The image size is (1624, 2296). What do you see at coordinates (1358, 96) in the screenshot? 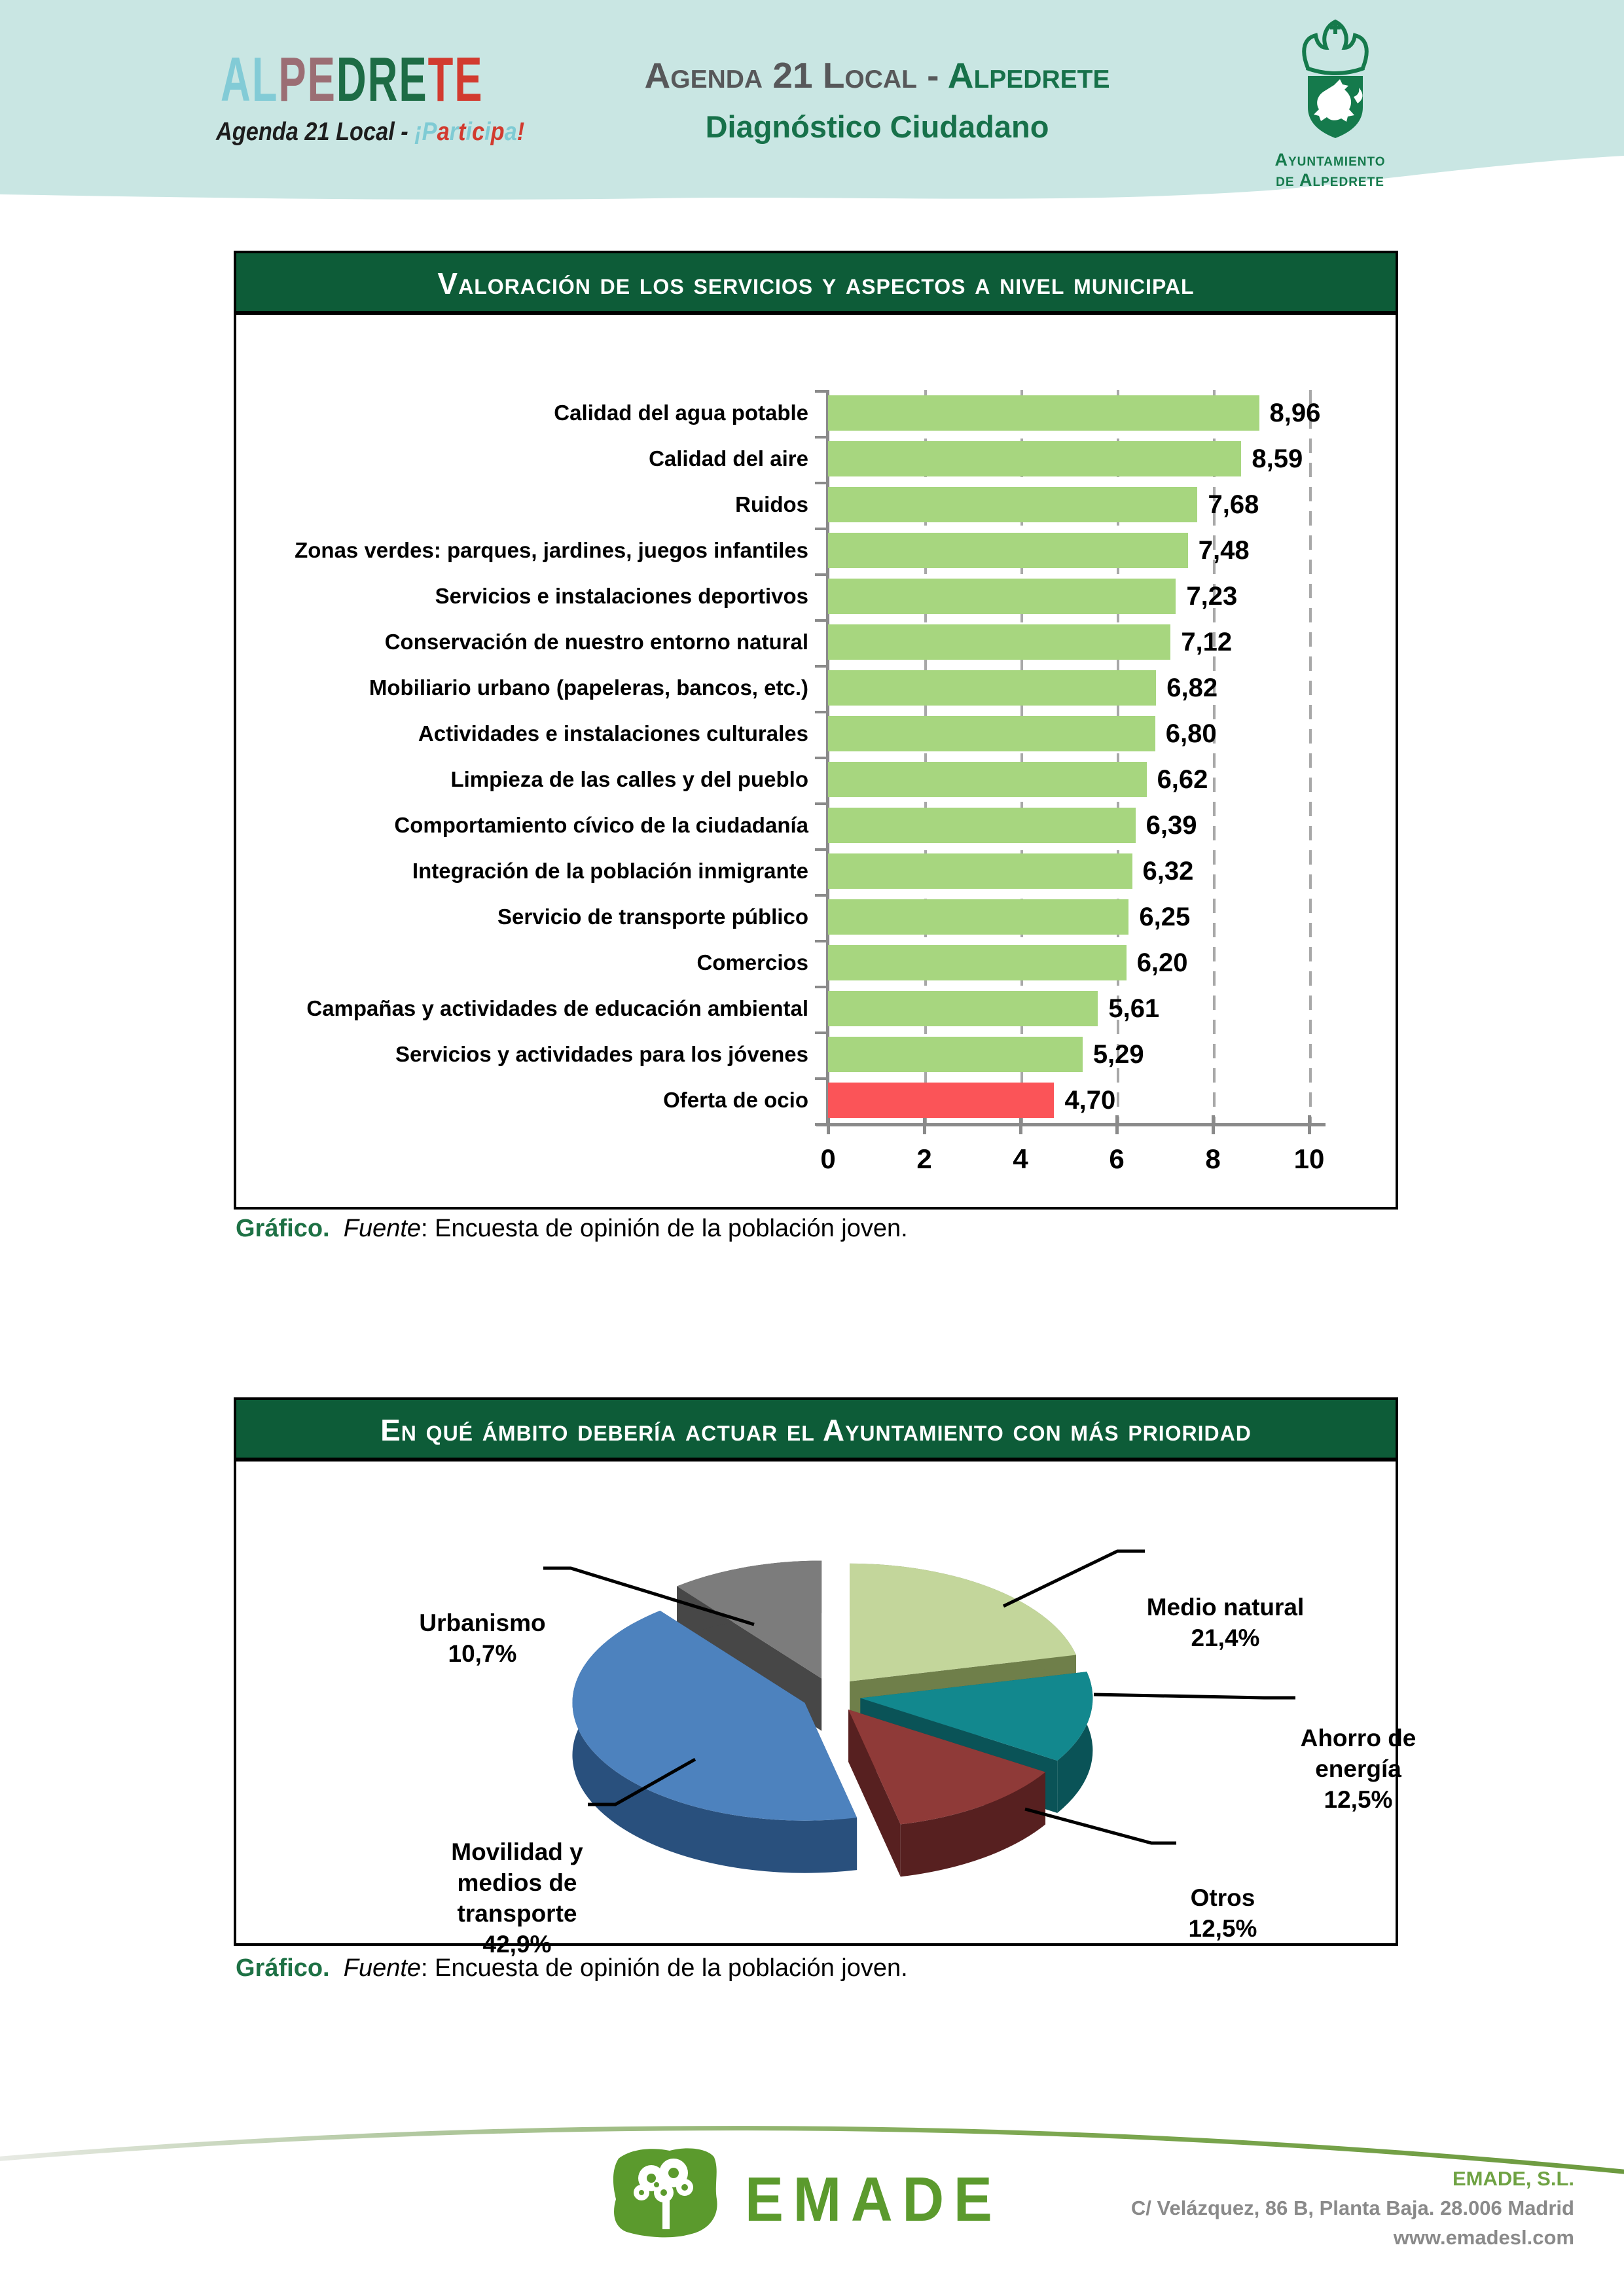
I see `lion-tail` at bounding box center [1358, 96].